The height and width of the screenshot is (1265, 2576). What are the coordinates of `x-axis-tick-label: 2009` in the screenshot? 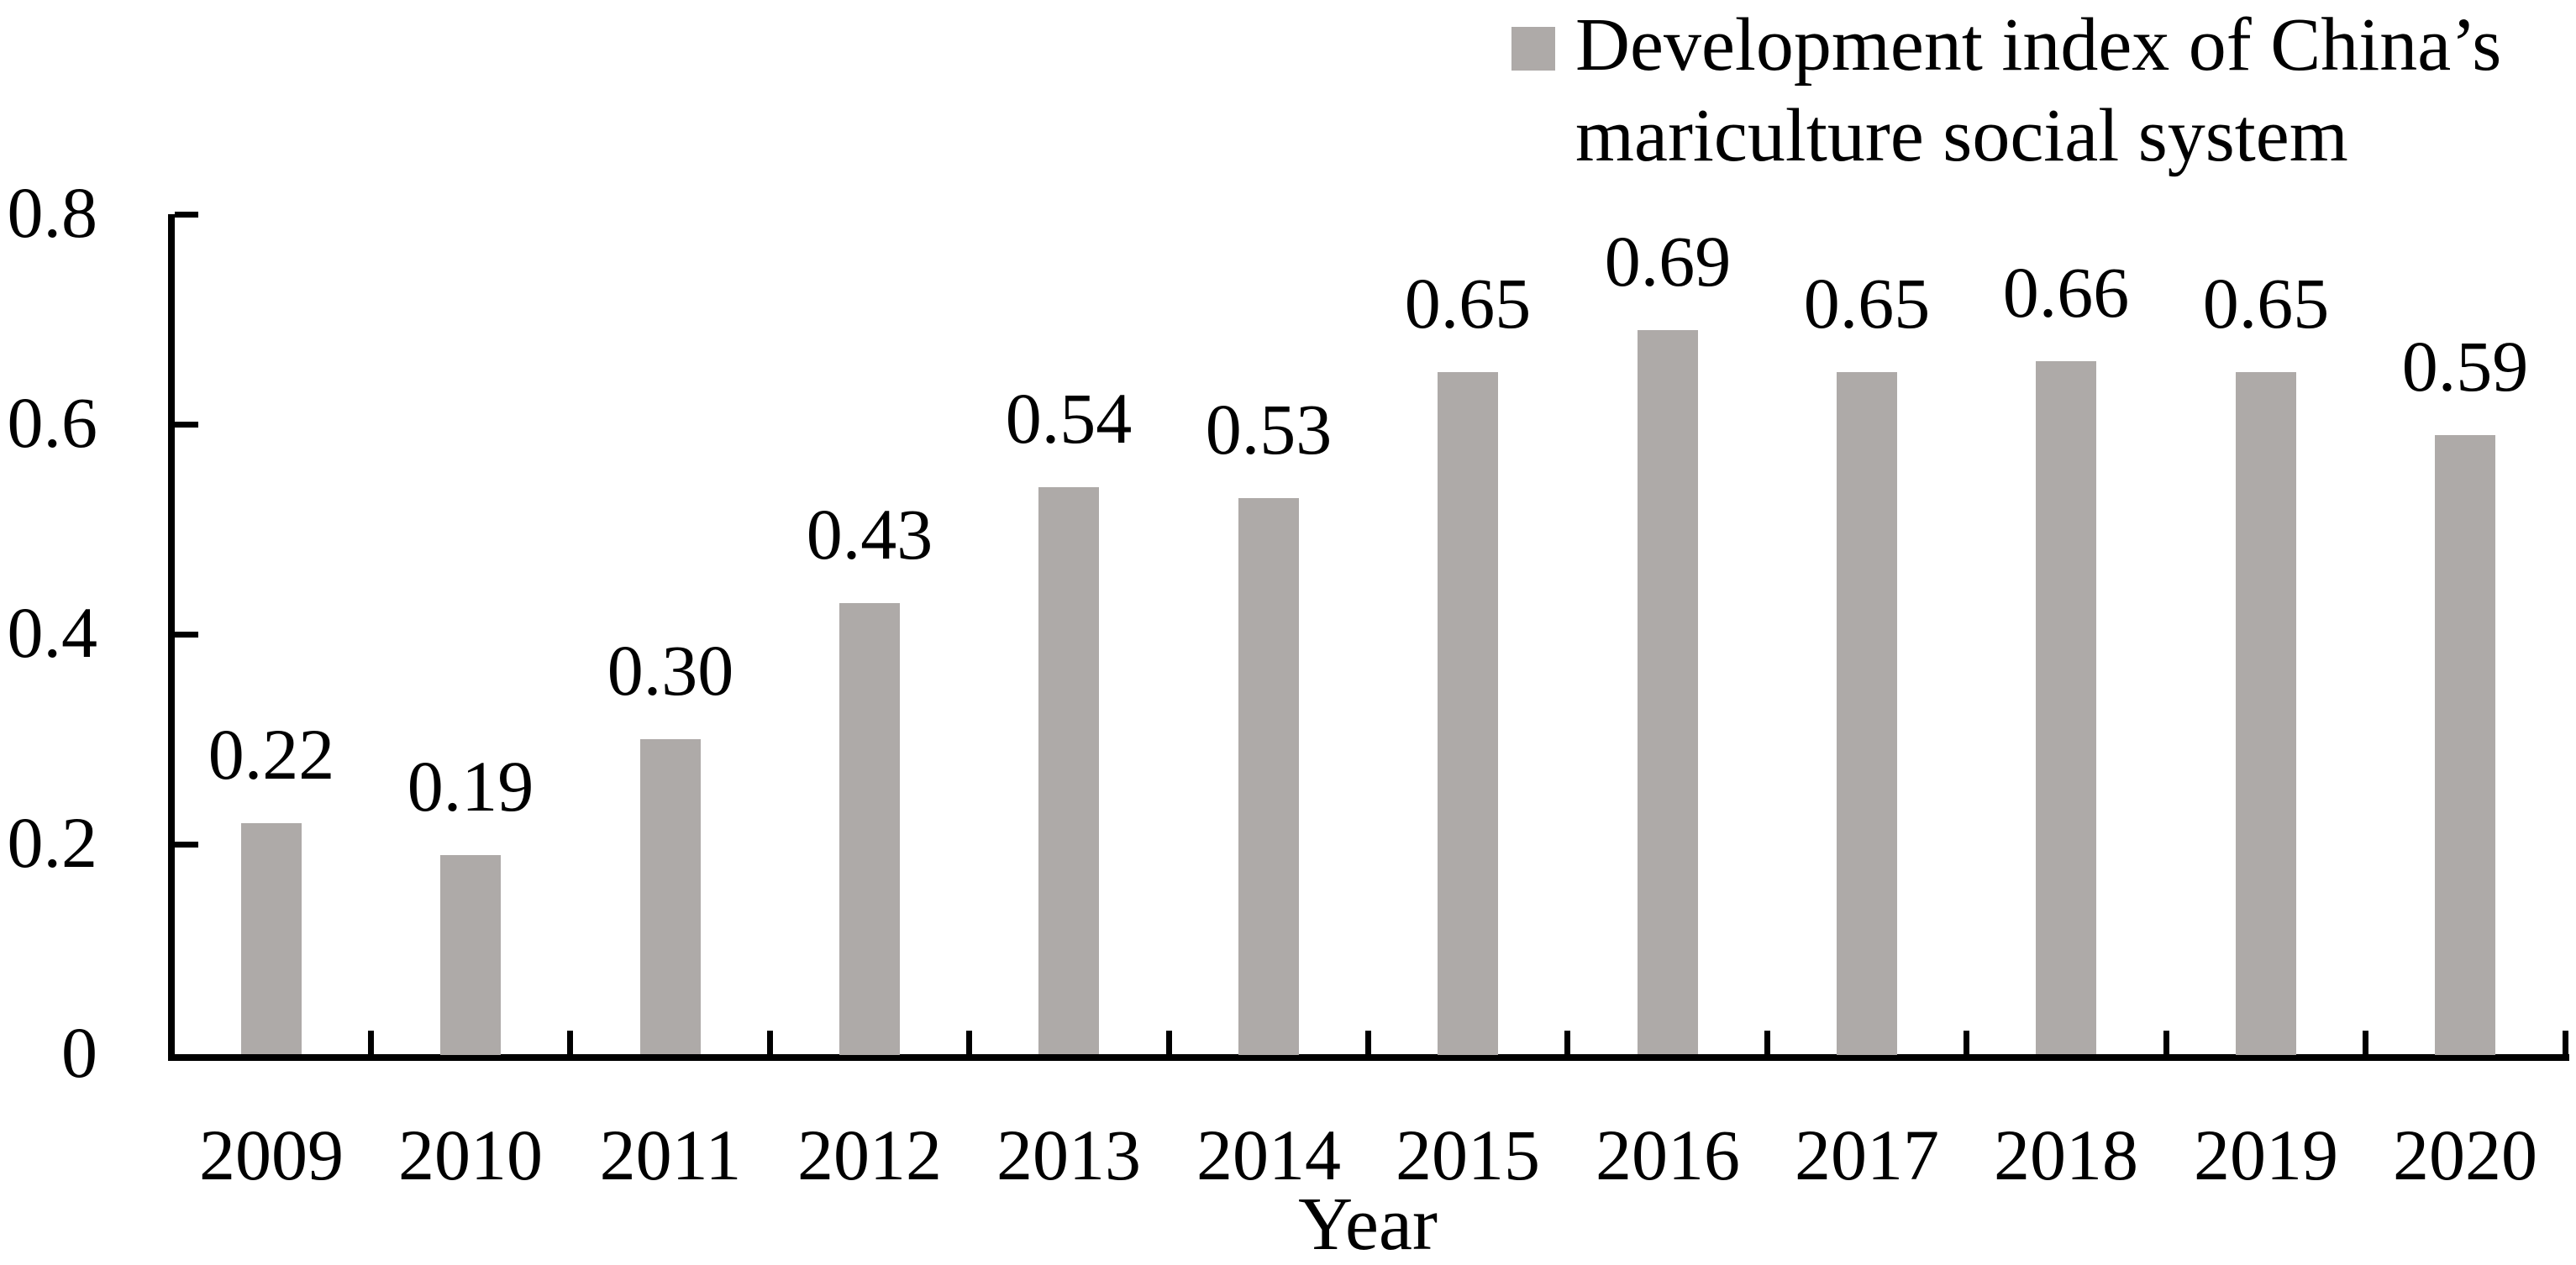 It's located at (271, 1155).